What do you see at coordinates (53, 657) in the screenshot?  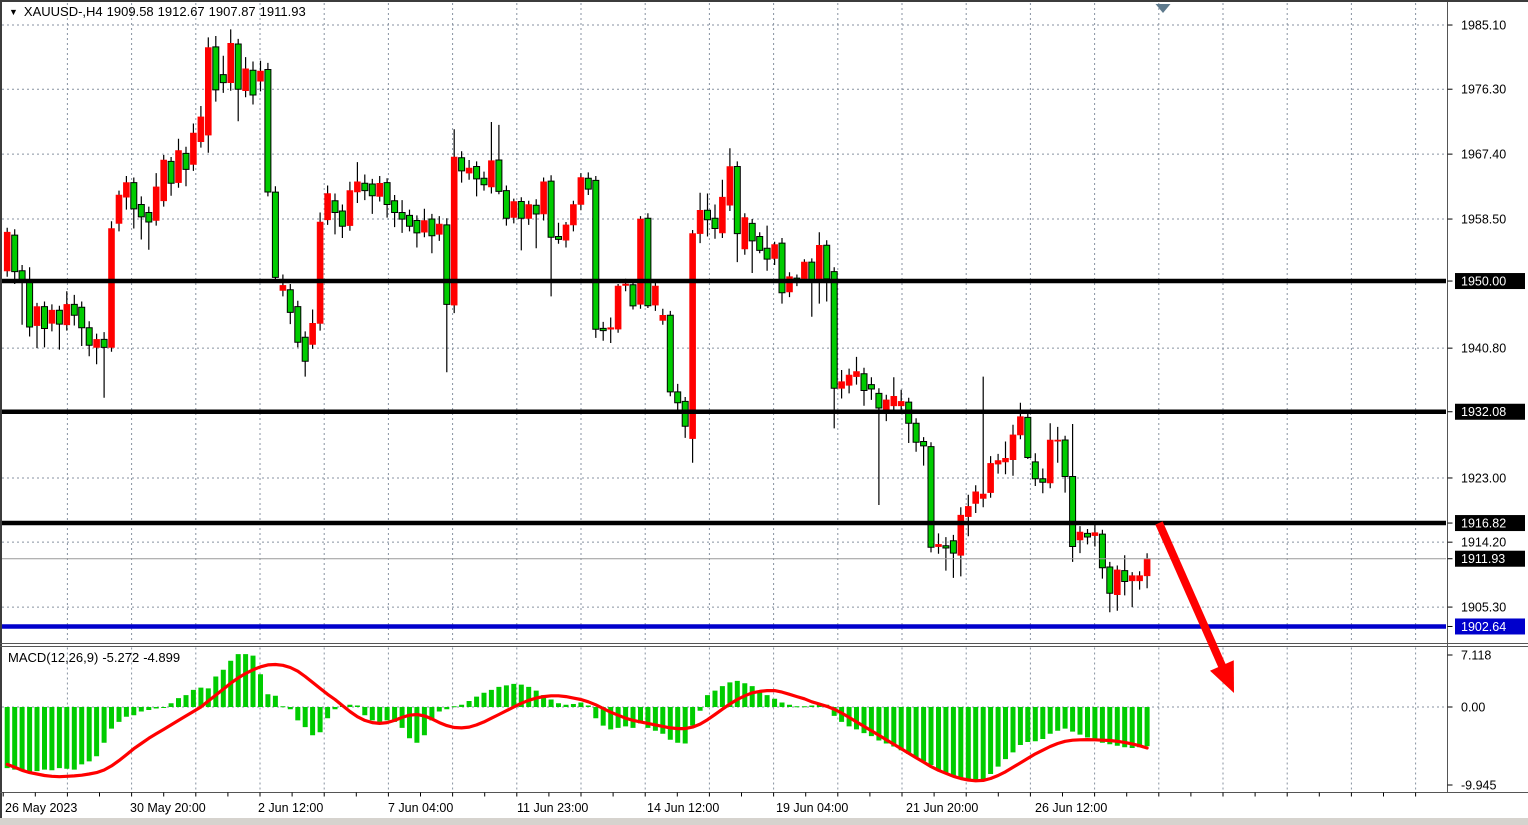 I see `macd-name: MACD(12,26,9)` at bounding box center [53, 657].